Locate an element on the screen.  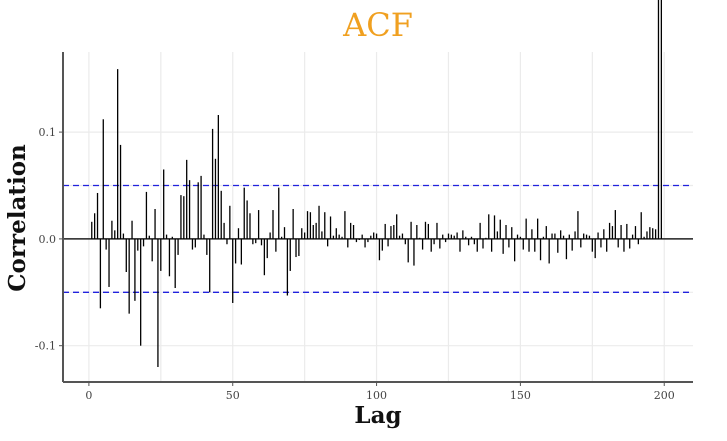
y-axis-title: Correlation is located at coordinates (17, 218).